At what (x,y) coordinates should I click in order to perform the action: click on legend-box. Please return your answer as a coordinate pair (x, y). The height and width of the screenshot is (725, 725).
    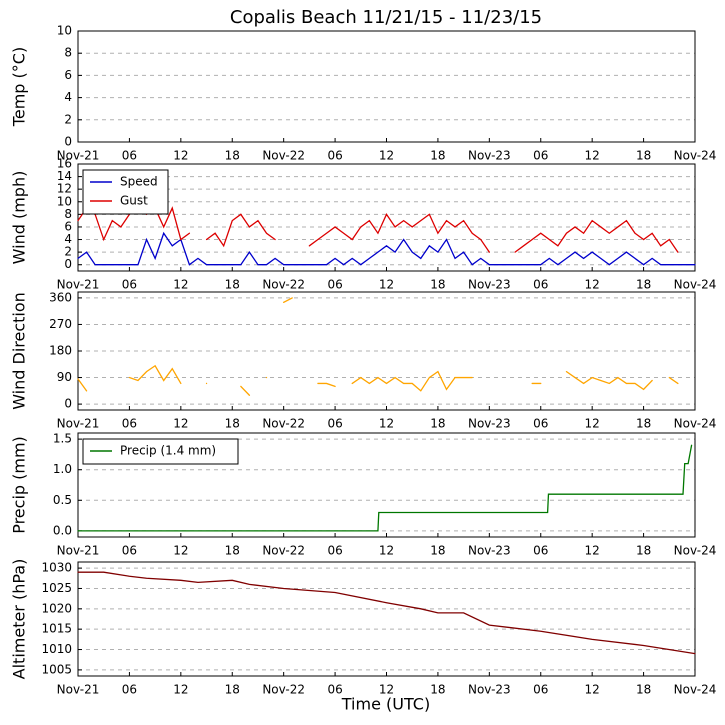
    Looking at the image, I should click on (125, 192).